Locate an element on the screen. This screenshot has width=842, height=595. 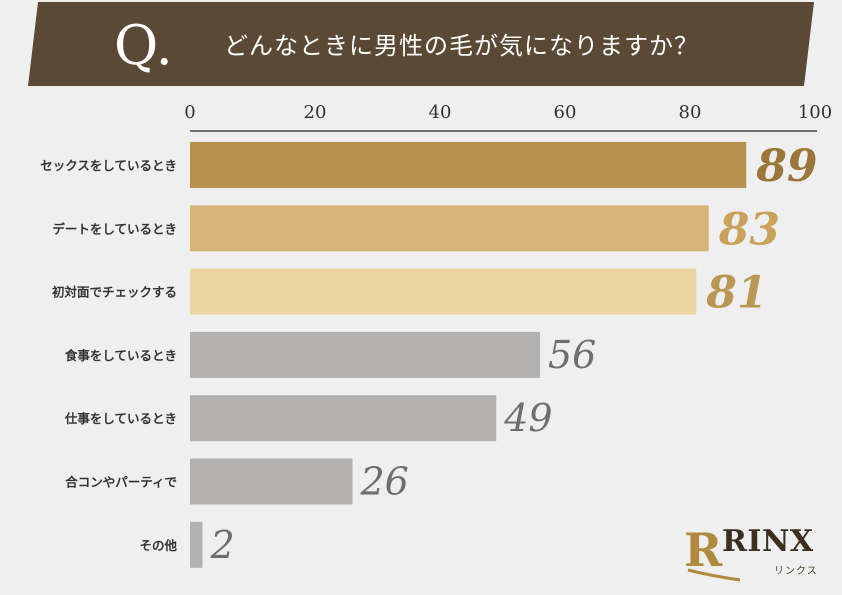
question-mark: Q. is located at coordinates (143, 45).